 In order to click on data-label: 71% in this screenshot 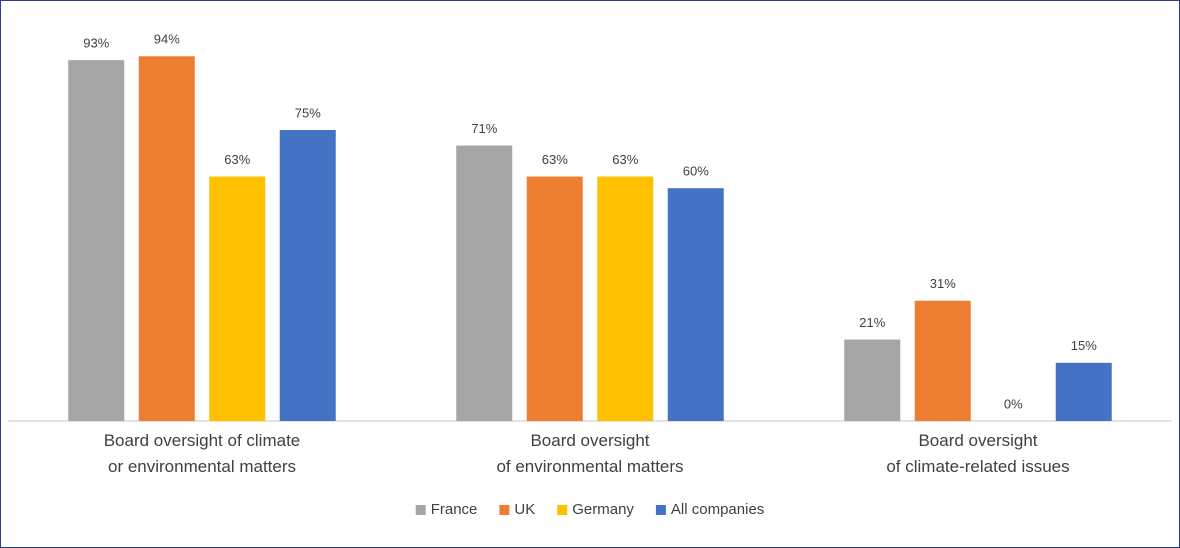, I will do `click(484, 128)`.